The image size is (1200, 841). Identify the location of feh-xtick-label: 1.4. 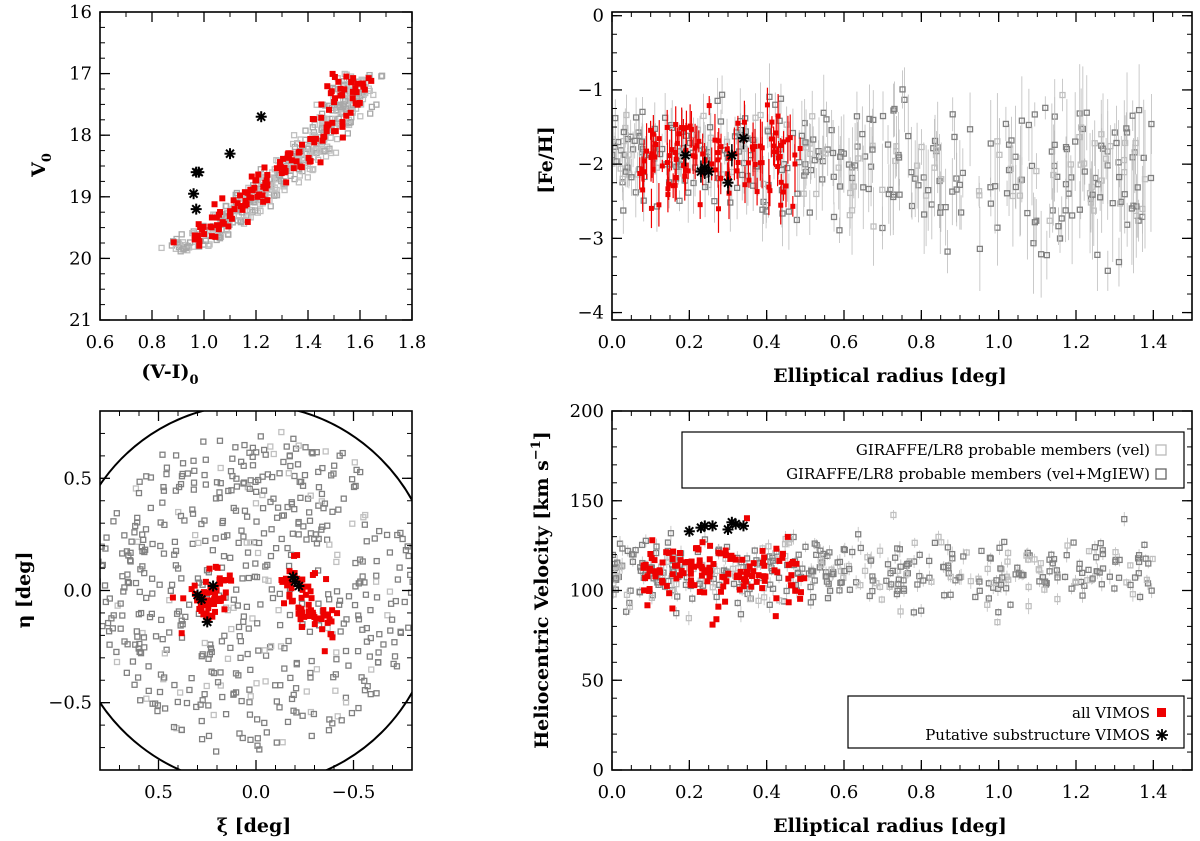
(1153, 342).